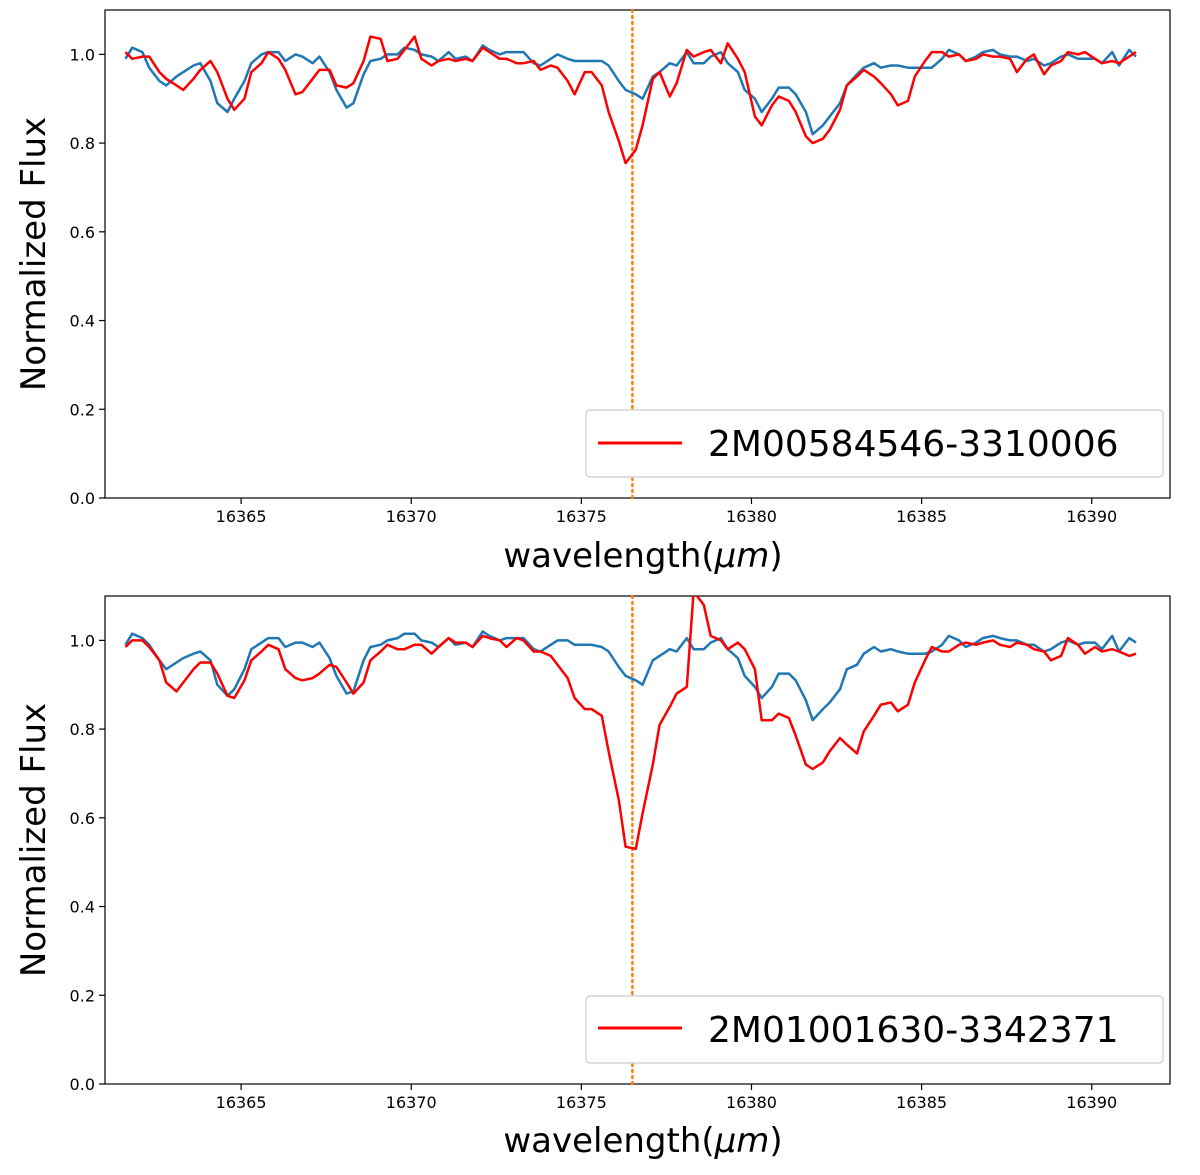 This screenshot has height=1175, width=1200. I want to click on legend-label: 2M01001630-3342371, so click(913, 1030).